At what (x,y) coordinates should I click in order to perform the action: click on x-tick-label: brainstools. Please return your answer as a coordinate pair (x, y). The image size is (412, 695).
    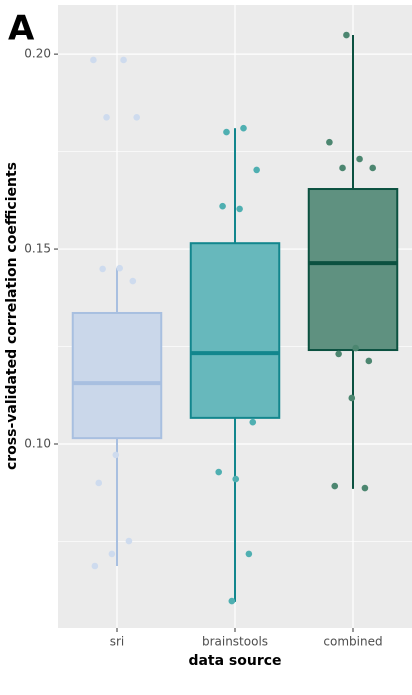
    Looking at the image, I should click on (235, 642).